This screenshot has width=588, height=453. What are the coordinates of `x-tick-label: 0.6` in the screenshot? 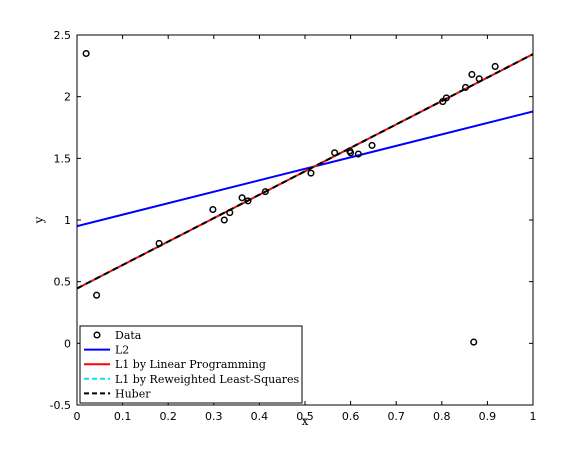 It's located at (351, 416).